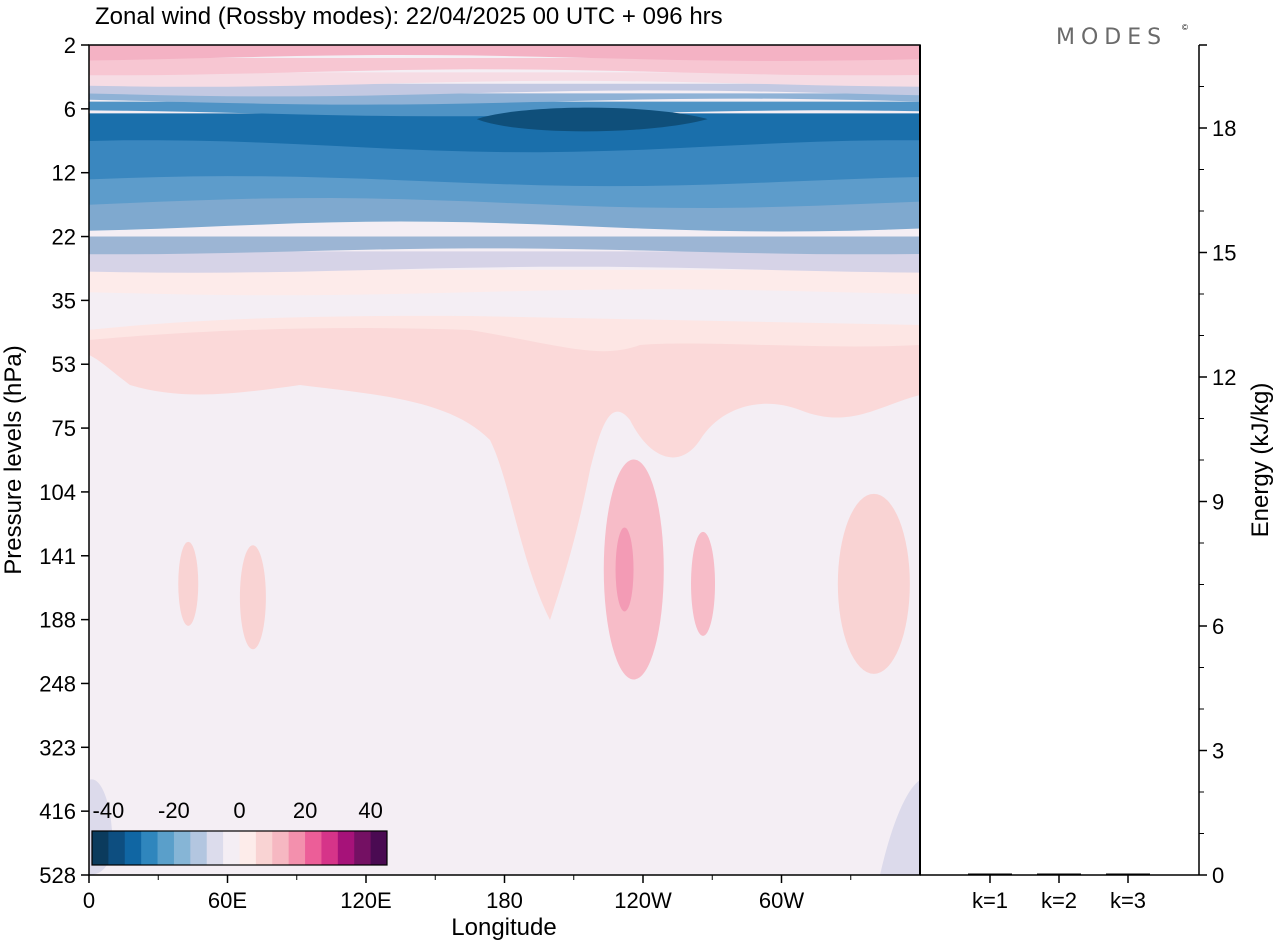  Describe the element at coordinates (64, 173) in the screenshot. I see `pressure-tick-label: 12` at that location.